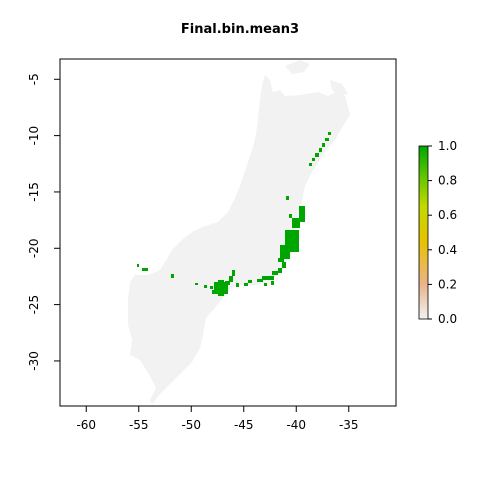 This screenshot has height=484, width=480. I want to click on legend-tick-label: 0.4, so click(447, 250).